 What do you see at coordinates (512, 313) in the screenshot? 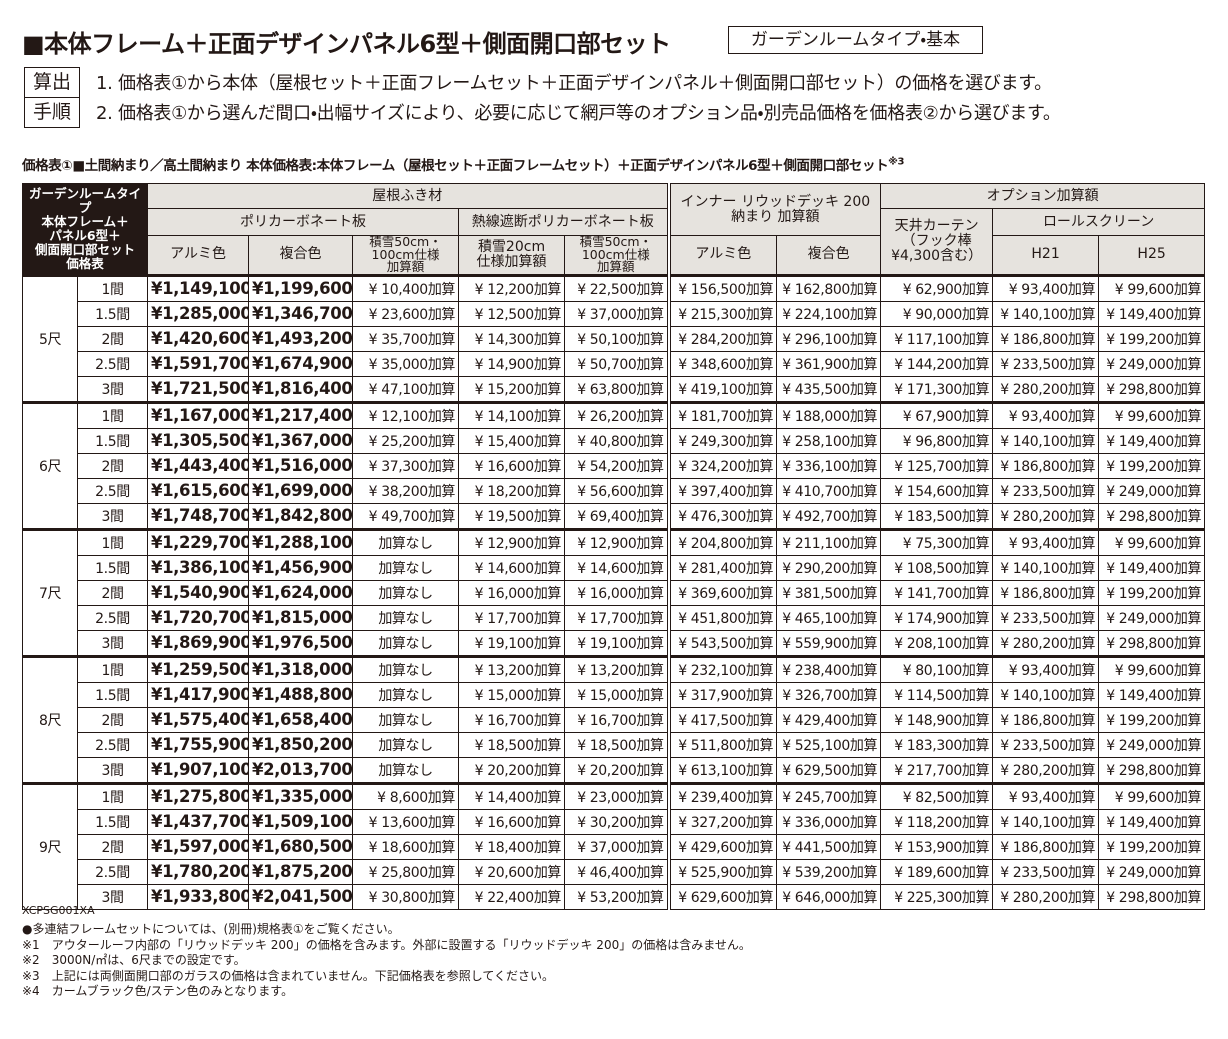
I see `price-cell: ¥ 12,500加算` at bounding box center [512, 313].